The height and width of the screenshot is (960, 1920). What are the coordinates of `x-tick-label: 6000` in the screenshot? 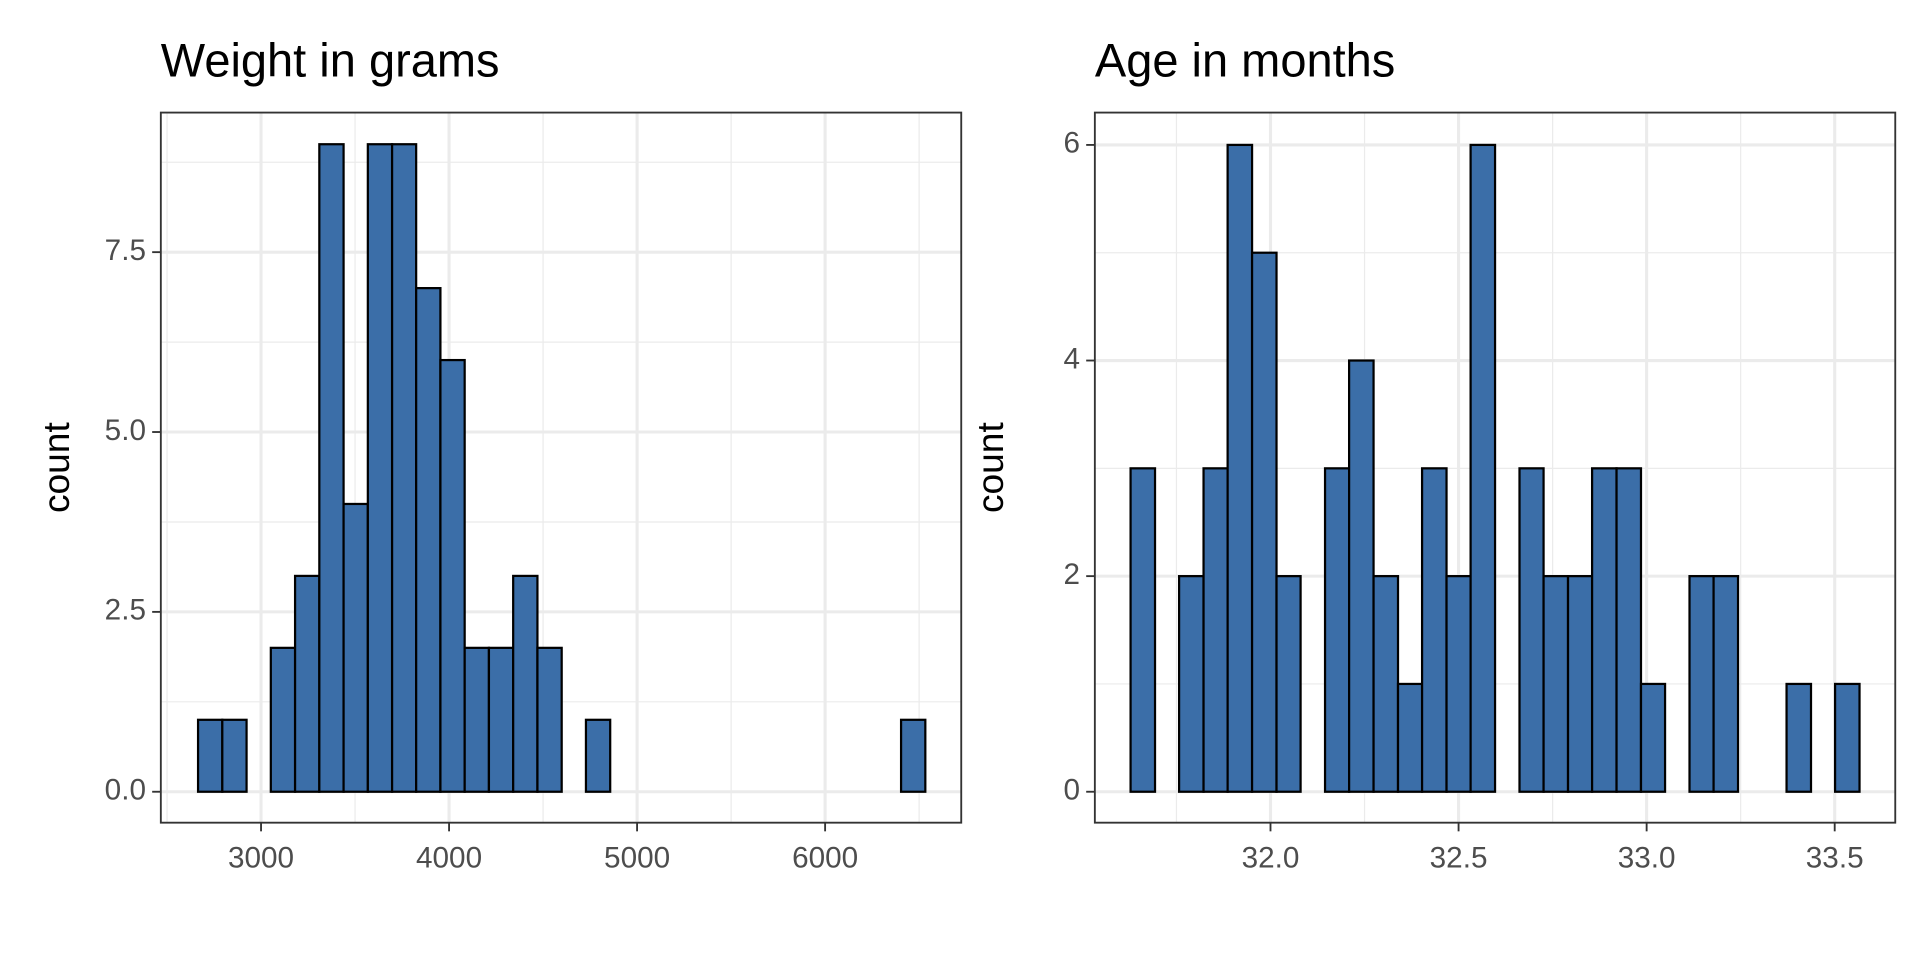 It's located at (825, 858).